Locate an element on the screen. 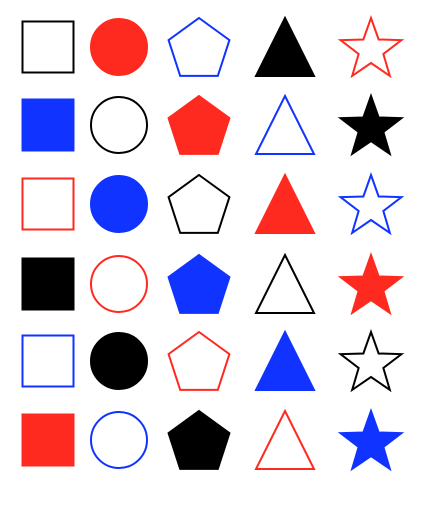 The image size is (441, 516). blue-outline-pentagon-icon is located at coordinates (199, 46).